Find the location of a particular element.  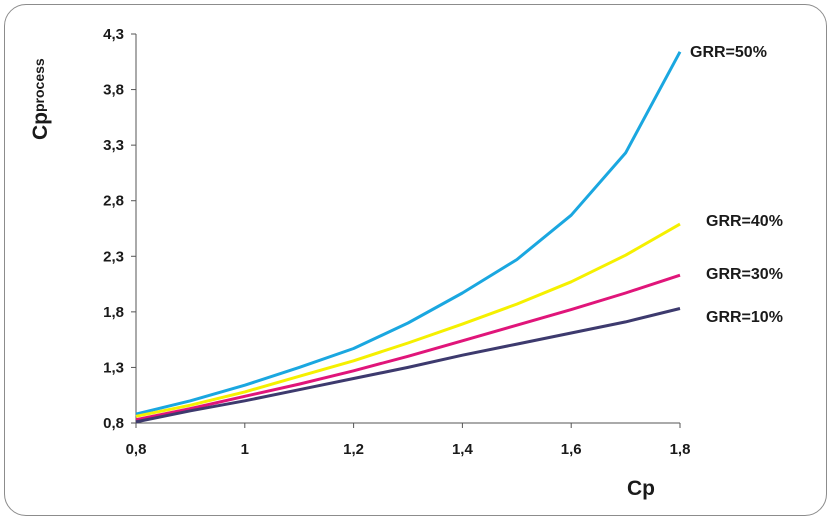

y-tick-label: 1,3 is located at coordinates (113, 367).